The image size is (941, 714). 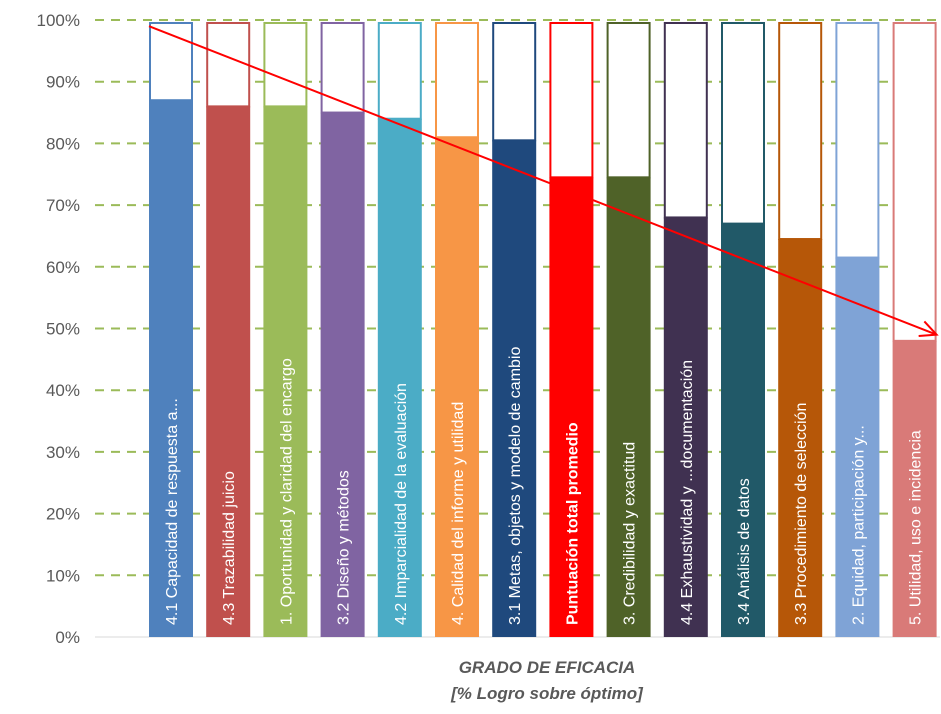 What do you see at coordinates (229, 548) in the screenshot?
I see `bar-label: 4.3 Trazabilidad juicio` at bounding box center [229, 548].